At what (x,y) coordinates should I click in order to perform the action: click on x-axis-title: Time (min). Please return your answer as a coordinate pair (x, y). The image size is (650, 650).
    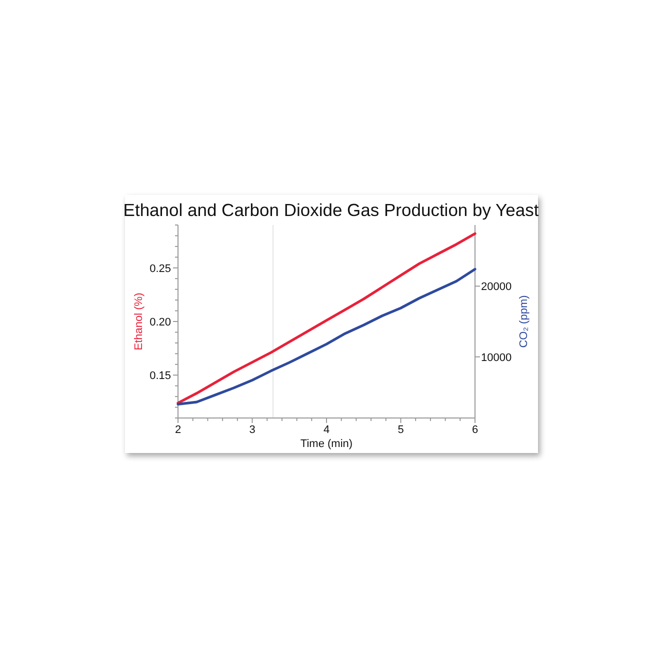
    Looking at the image, I should click on (326, 444).